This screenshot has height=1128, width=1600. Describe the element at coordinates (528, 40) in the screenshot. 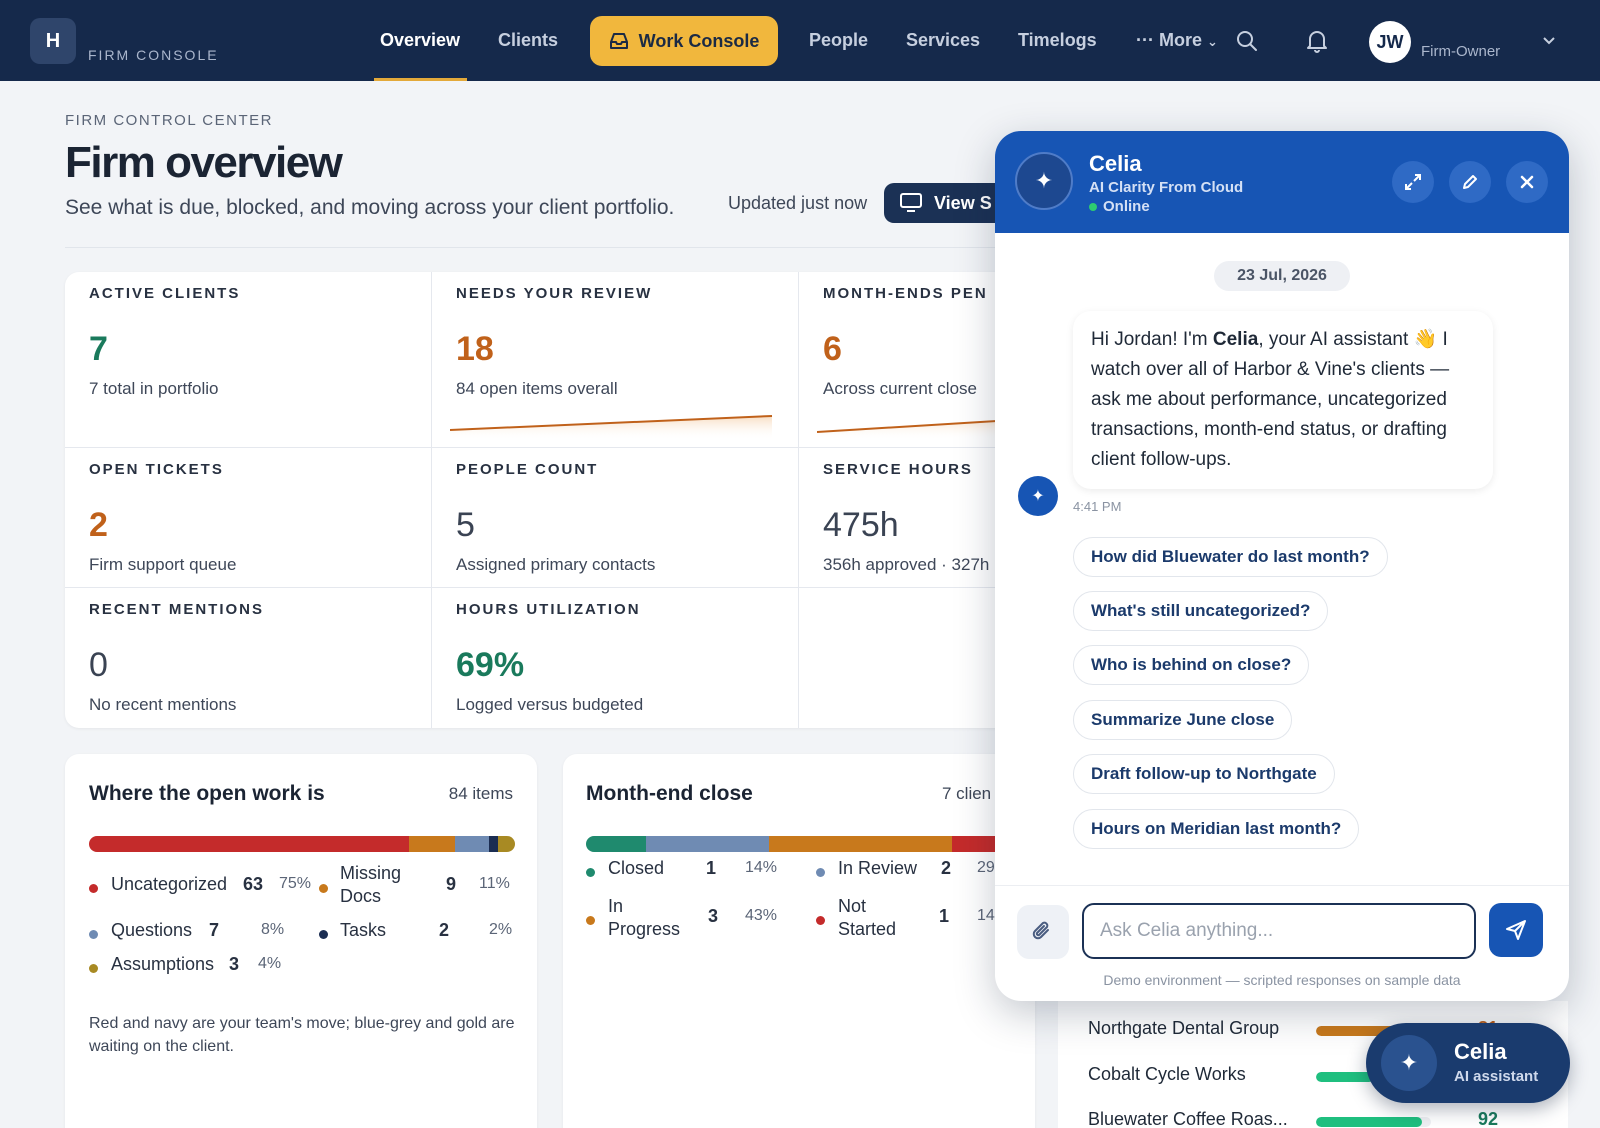

I see `nav-clients: Clients` at that location.